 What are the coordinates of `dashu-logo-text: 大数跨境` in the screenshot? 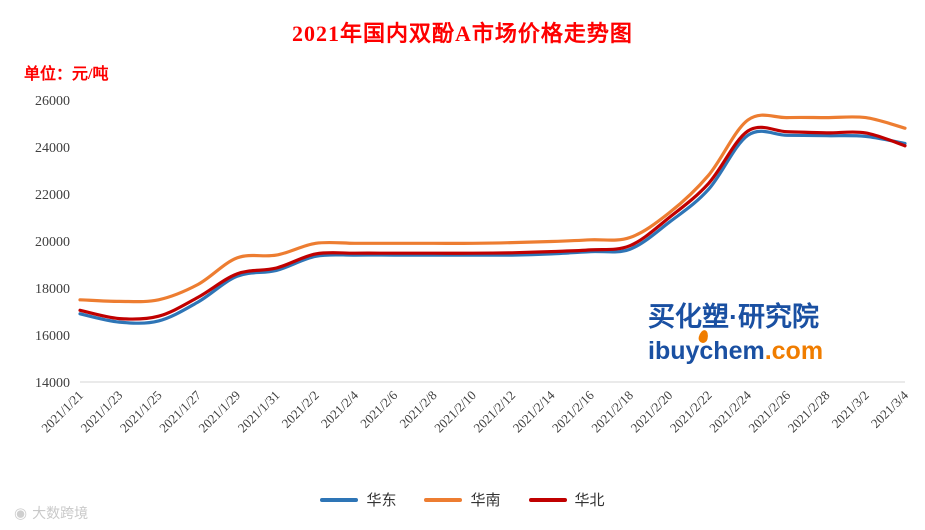 It's located at (60, 513).